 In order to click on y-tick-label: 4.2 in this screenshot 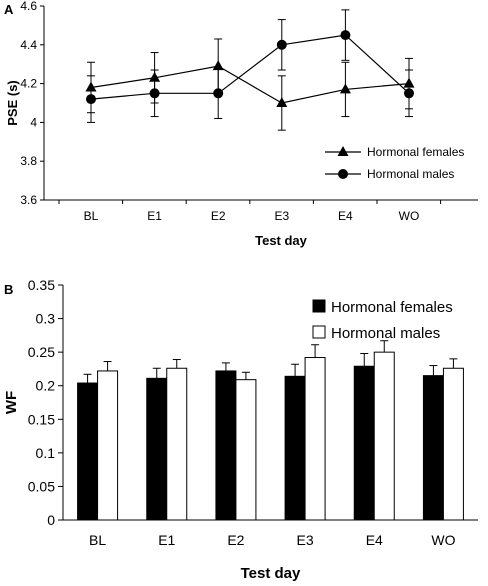, I will do `click(28, 84)`.